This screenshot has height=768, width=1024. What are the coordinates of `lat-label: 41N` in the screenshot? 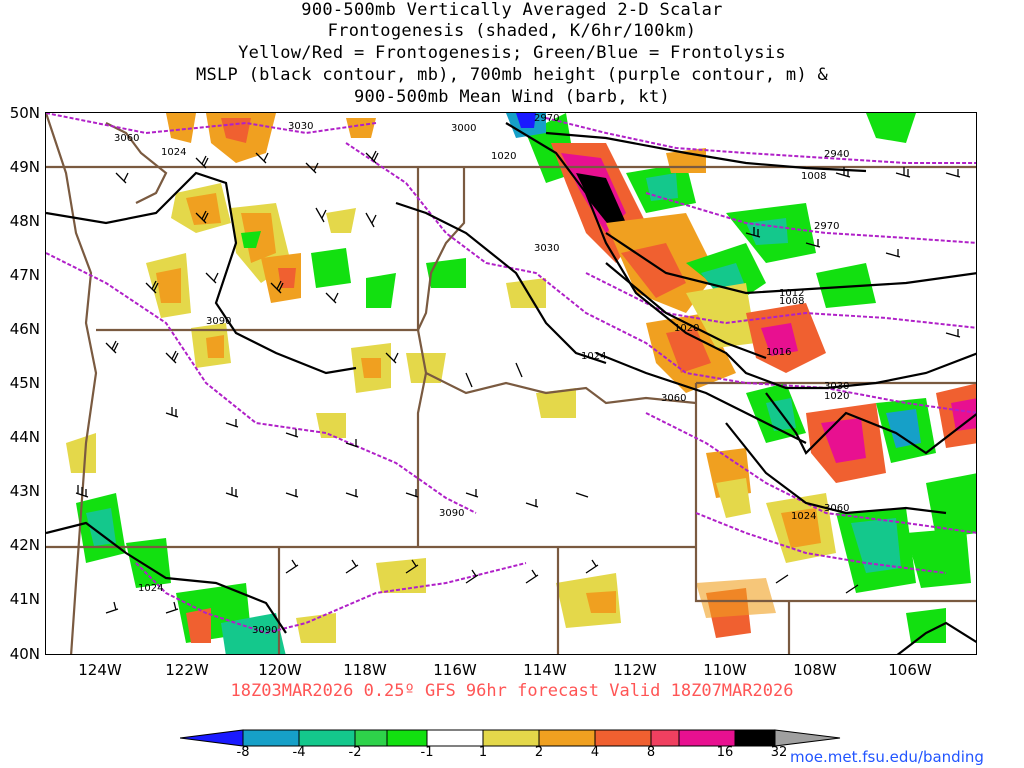 It's located at (24, 599).